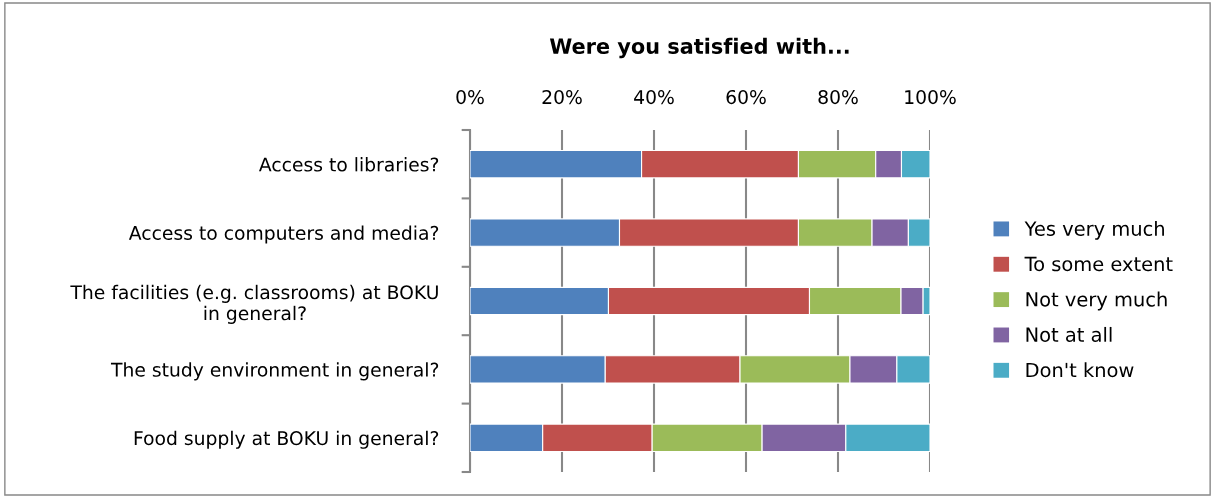  I want to click on y-tick-label: The study environment in general?, so click(274, 371).